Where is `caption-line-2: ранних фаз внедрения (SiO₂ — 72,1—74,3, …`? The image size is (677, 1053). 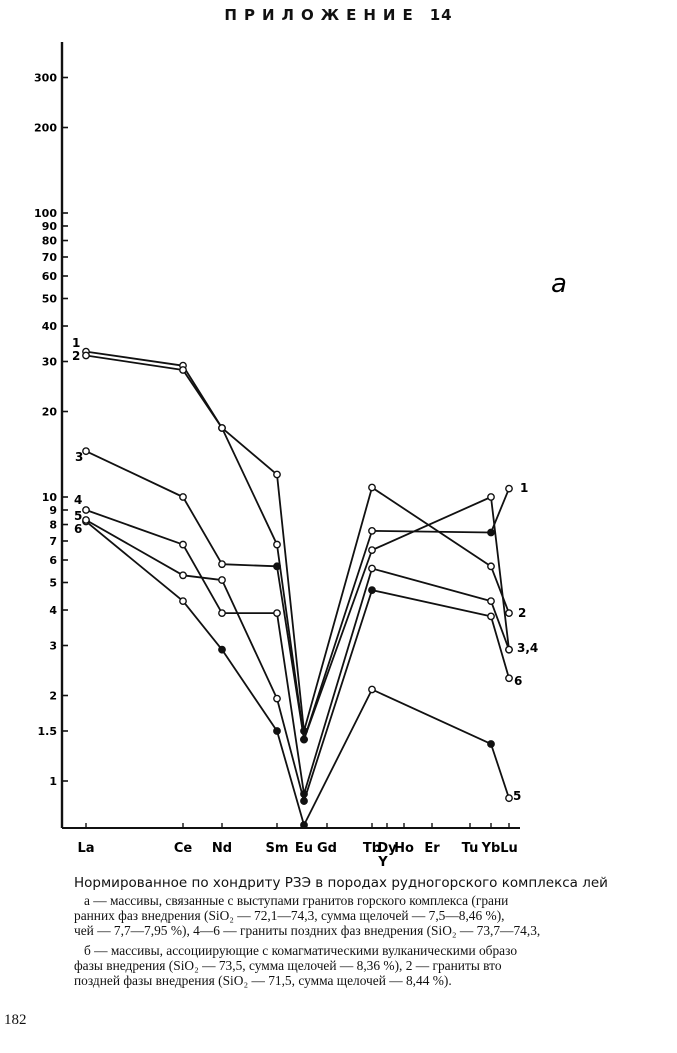
caption-line-2: ранних фаз внедрения (SiO₂ — 72,1—74,3, … is located at coordinates (289, 915).